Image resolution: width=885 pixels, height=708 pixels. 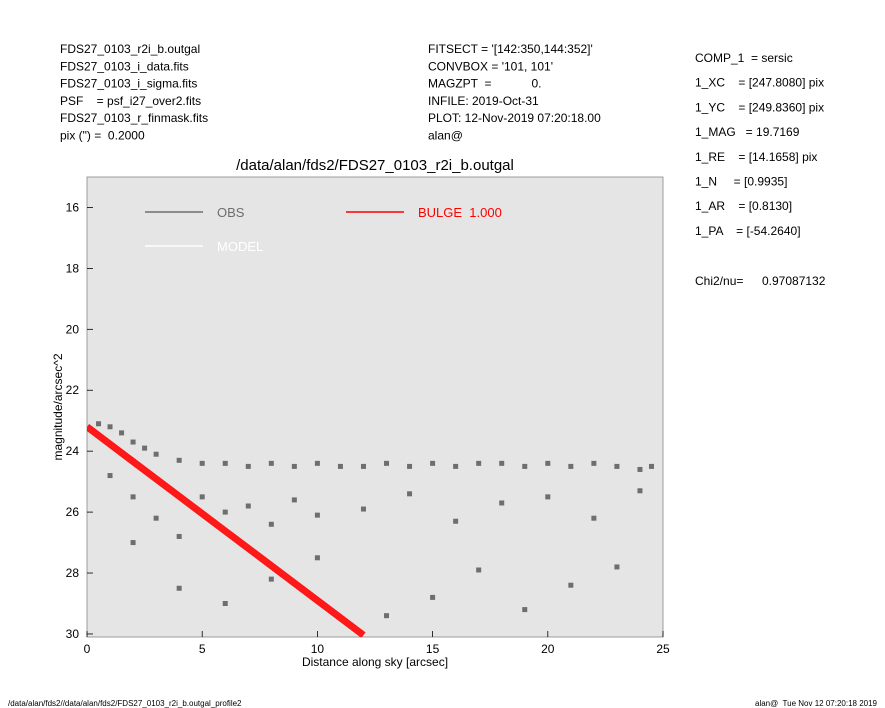 I want to click on header-left-line: FDS27_0103_r2i_b.outgal, so click(x=130, y=49).